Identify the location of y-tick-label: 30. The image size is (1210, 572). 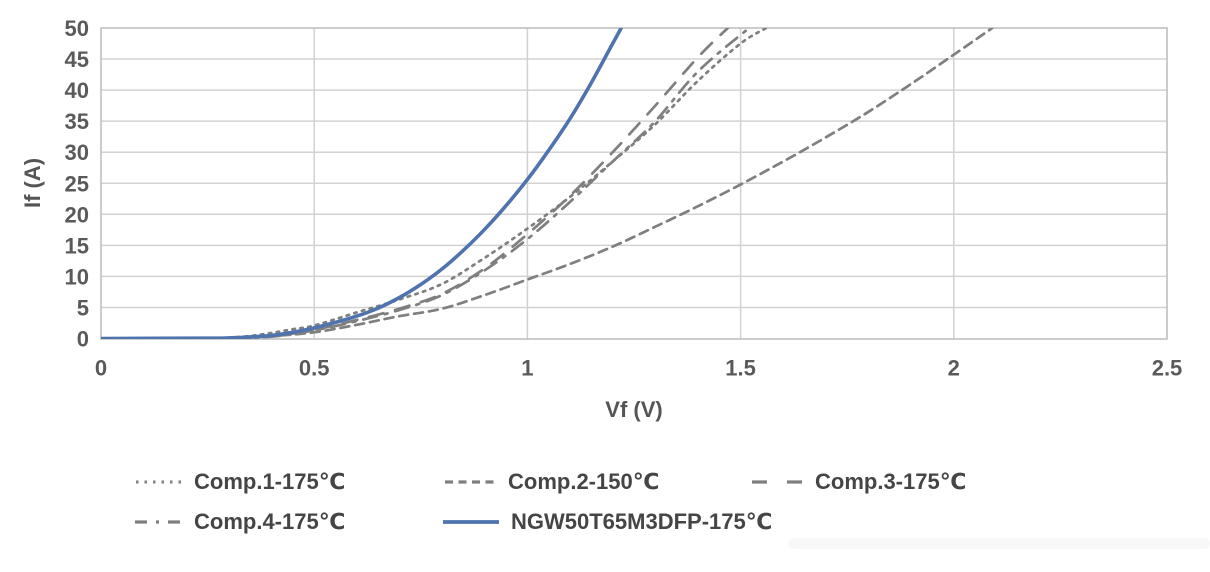
(77, 152).